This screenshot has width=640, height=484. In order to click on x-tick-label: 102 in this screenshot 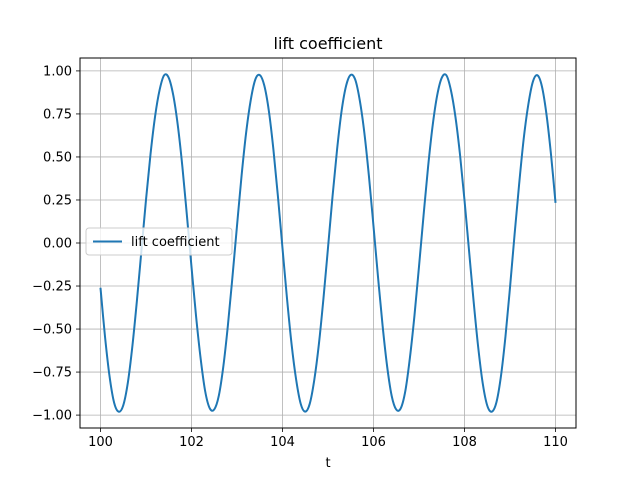, I will do `click(191, 442)`.